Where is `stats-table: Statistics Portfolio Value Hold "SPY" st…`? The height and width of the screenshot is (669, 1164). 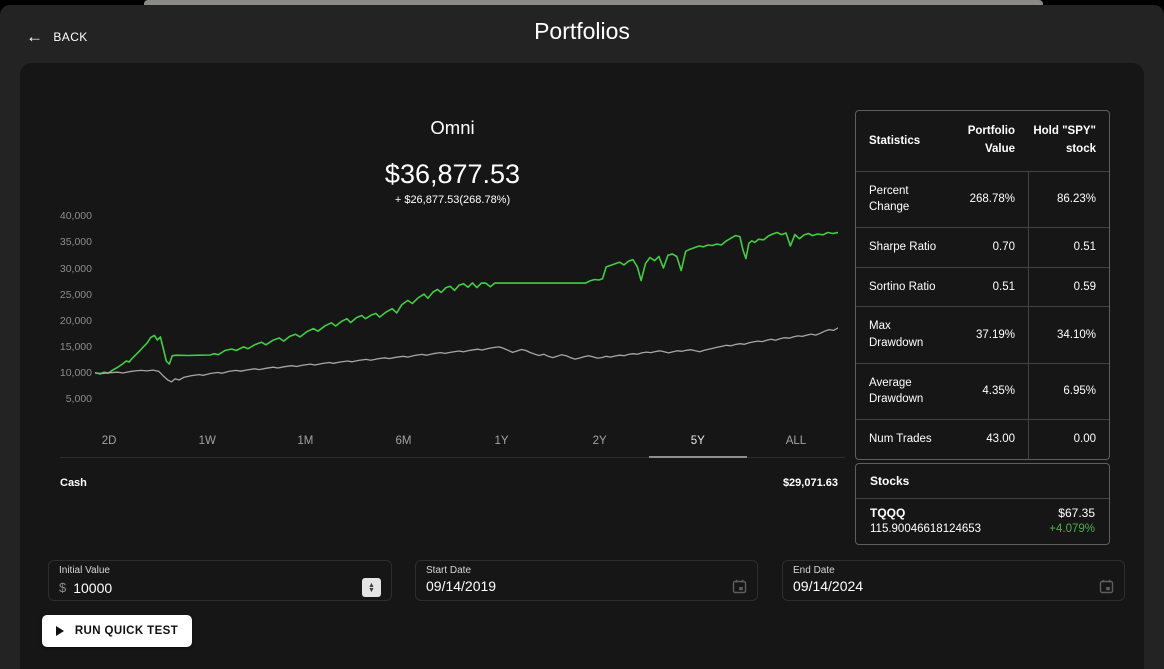
stats-table: Statistics Portfolio Value Hold "SPY" st… is located at coordinates (982, 285).